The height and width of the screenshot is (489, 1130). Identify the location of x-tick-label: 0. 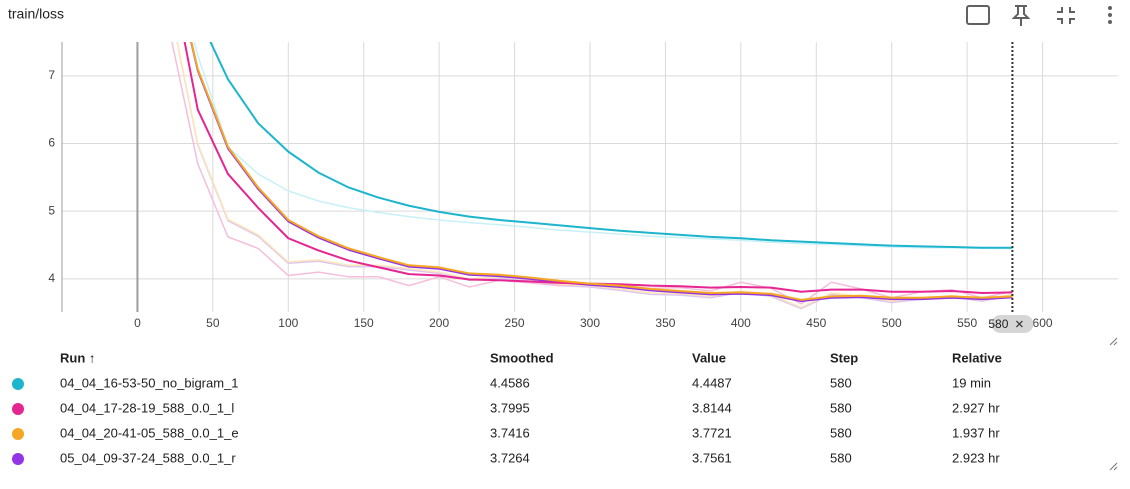
(137, 323).